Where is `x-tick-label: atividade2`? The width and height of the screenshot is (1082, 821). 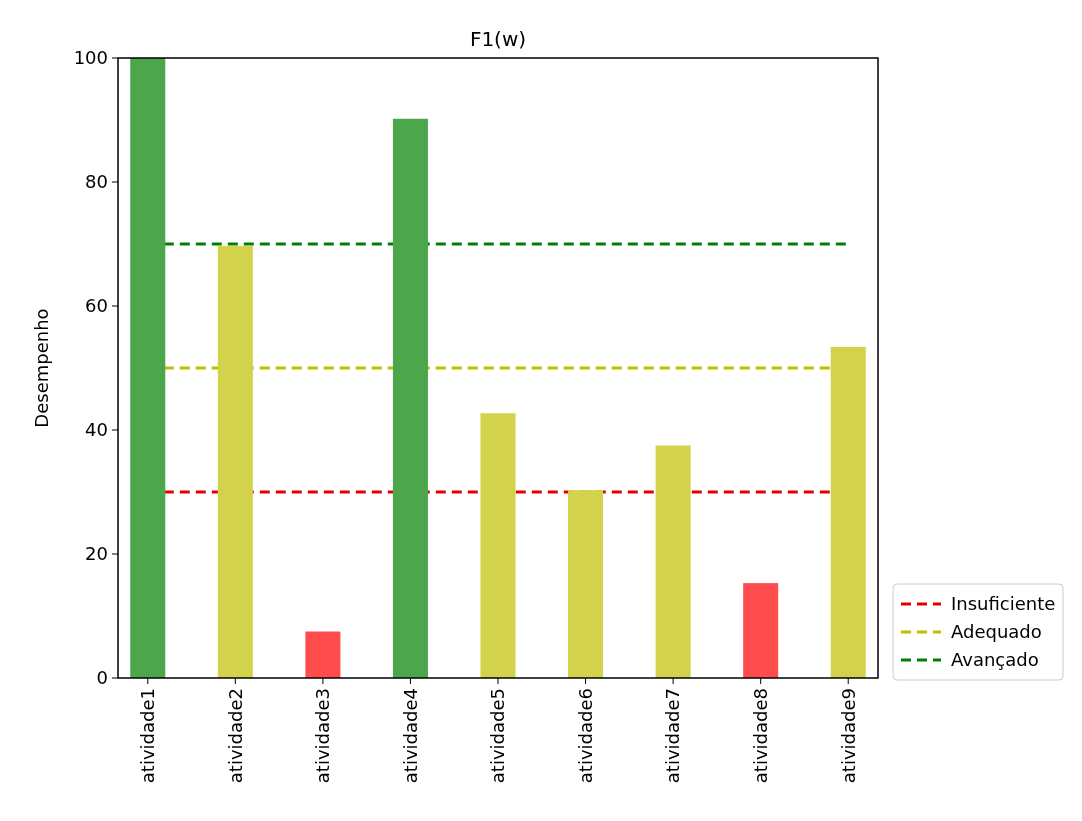
x-tick-label: atividade2 is located at coordinates (235, 736).